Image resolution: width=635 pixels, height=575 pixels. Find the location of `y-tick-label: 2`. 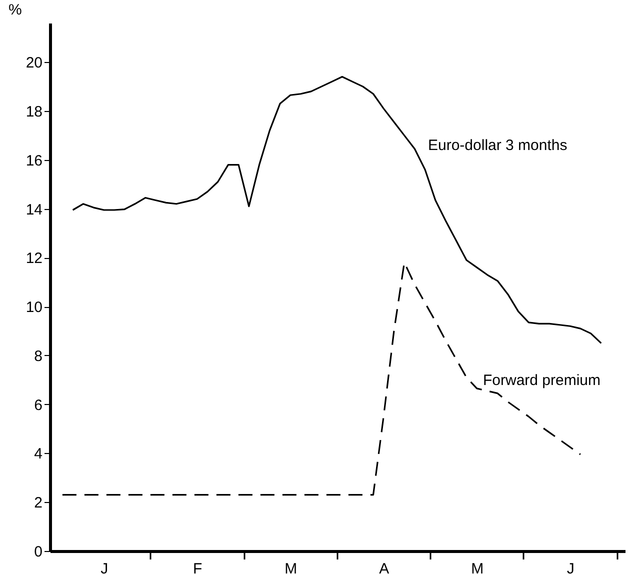

y-tick-label: 2 is located at coordinates (38, 503).